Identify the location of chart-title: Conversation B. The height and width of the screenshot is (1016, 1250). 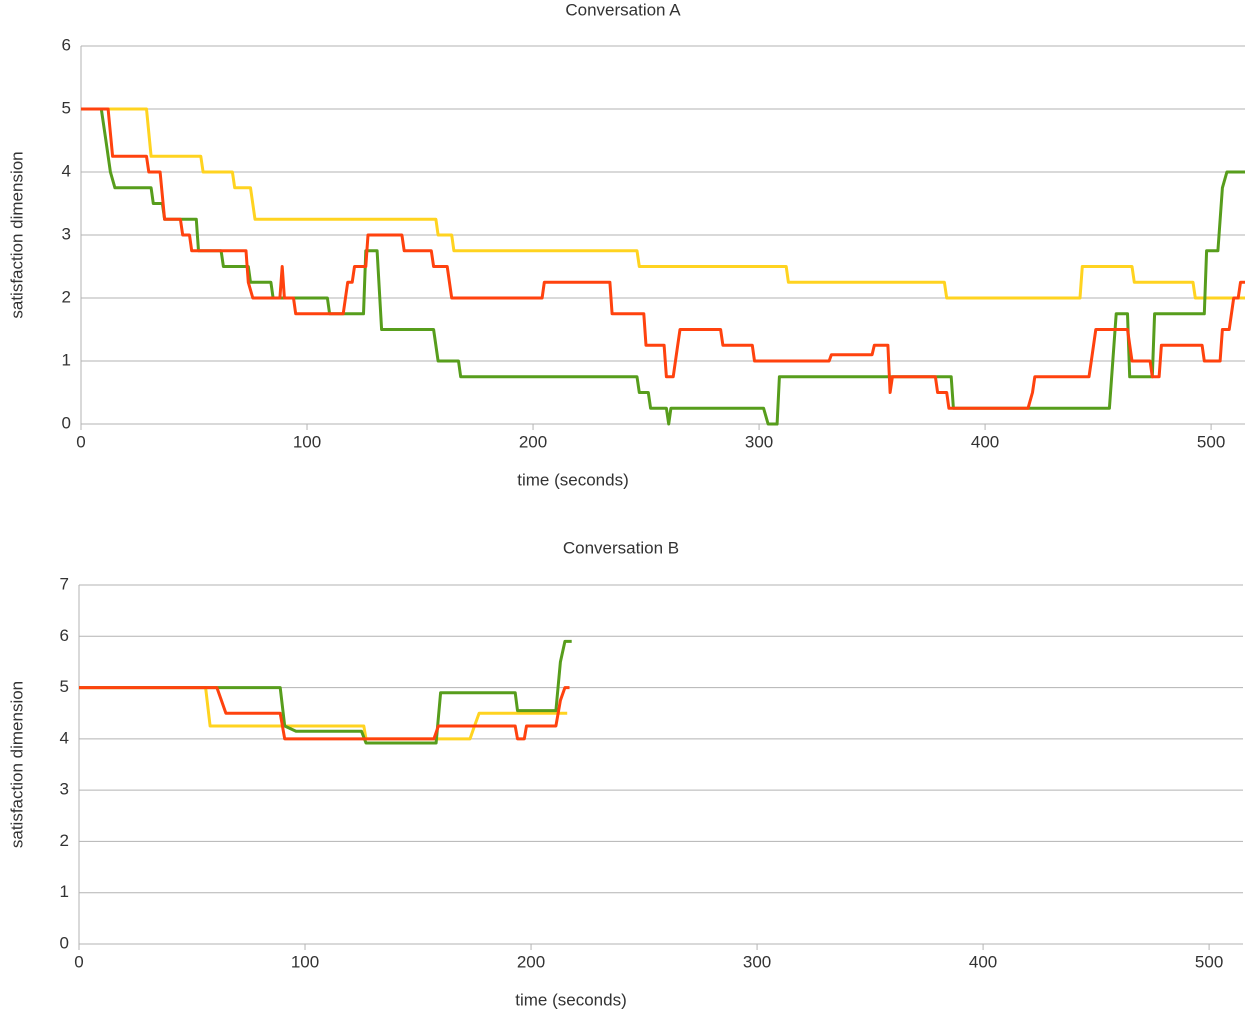
(621, 547).